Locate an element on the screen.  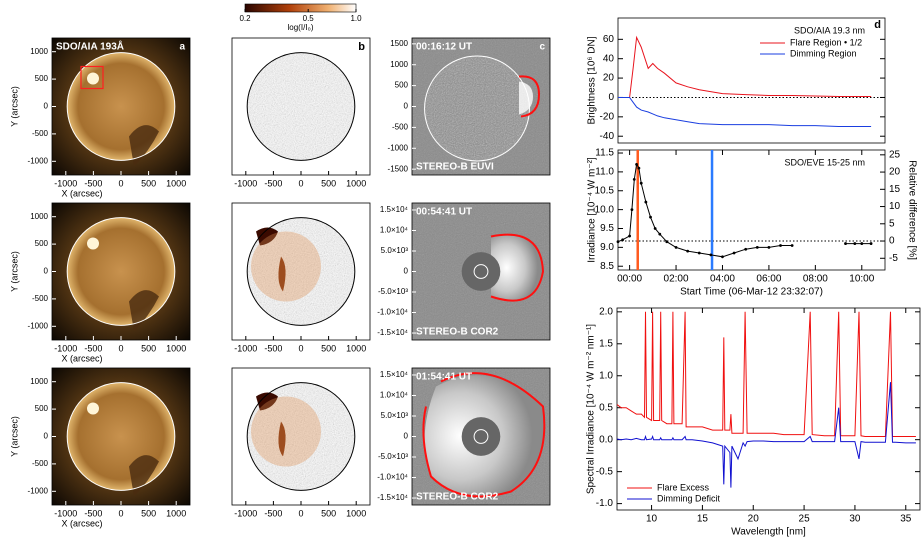
y-tick-label: 11.5 is located at coordinates (604, 153).